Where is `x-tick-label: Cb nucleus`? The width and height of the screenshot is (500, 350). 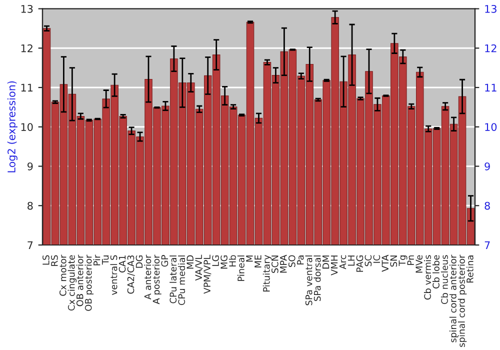 x-tick-label: Cb nucleus is located at coordinates (444, 279).